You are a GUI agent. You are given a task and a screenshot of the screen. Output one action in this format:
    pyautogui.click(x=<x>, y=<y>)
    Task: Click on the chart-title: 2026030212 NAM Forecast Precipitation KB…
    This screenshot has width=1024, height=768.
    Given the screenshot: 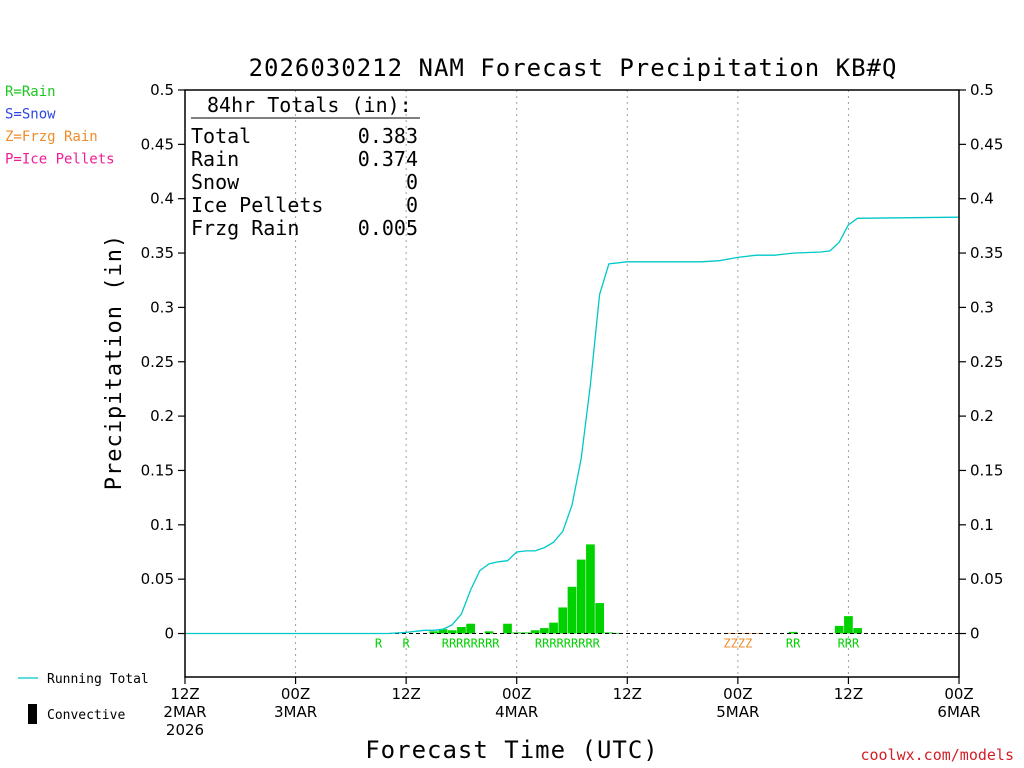 What is the action you would take?
    pyautogui.click(x=573, y=68)
    